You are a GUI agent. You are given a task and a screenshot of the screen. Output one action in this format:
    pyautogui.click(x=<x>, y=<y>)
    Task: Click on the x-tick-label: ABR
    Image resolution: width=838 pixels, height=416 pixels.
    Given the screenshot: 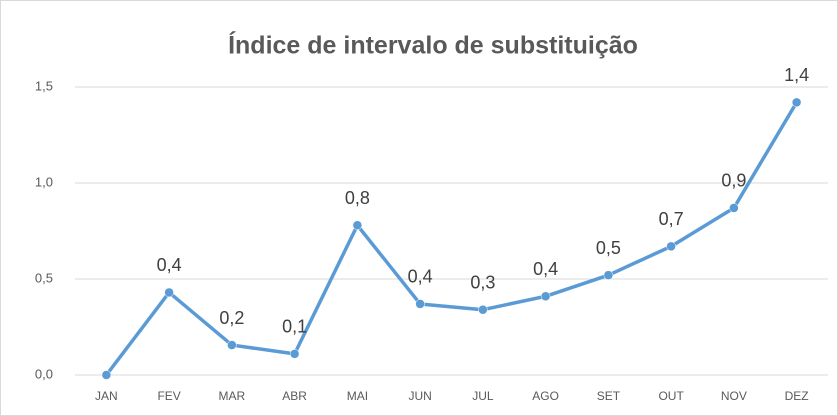 What is the action you would take?
    pyautogui.click(x=294, y=396)
    